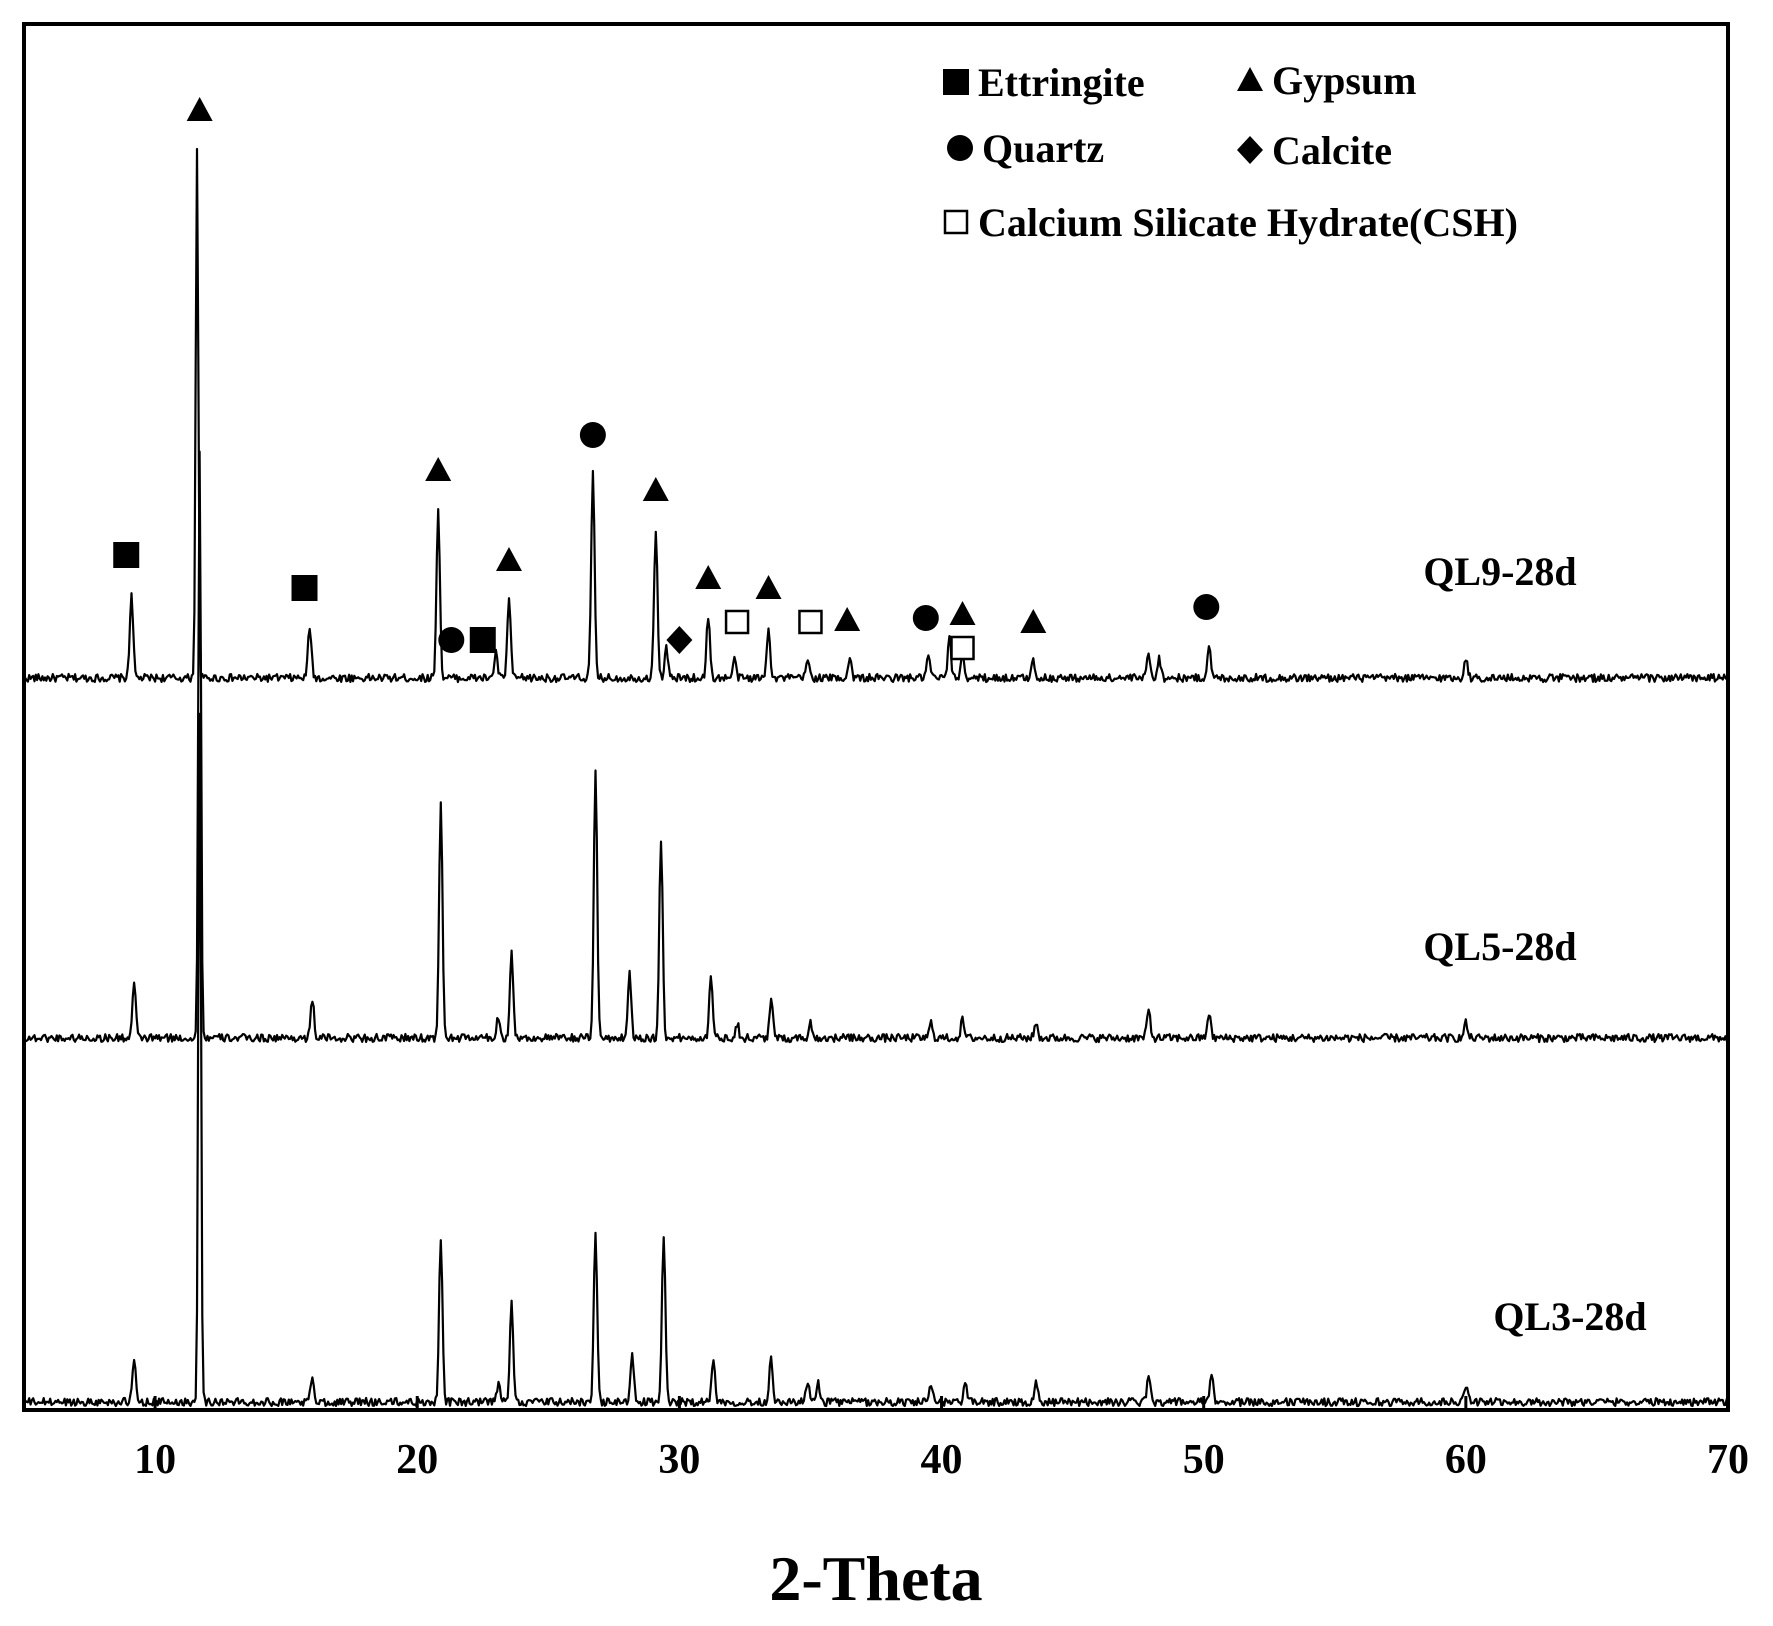 The image size is (1773, 1626). I want to click on x-tick-label: 50, so click(1204, 1460).